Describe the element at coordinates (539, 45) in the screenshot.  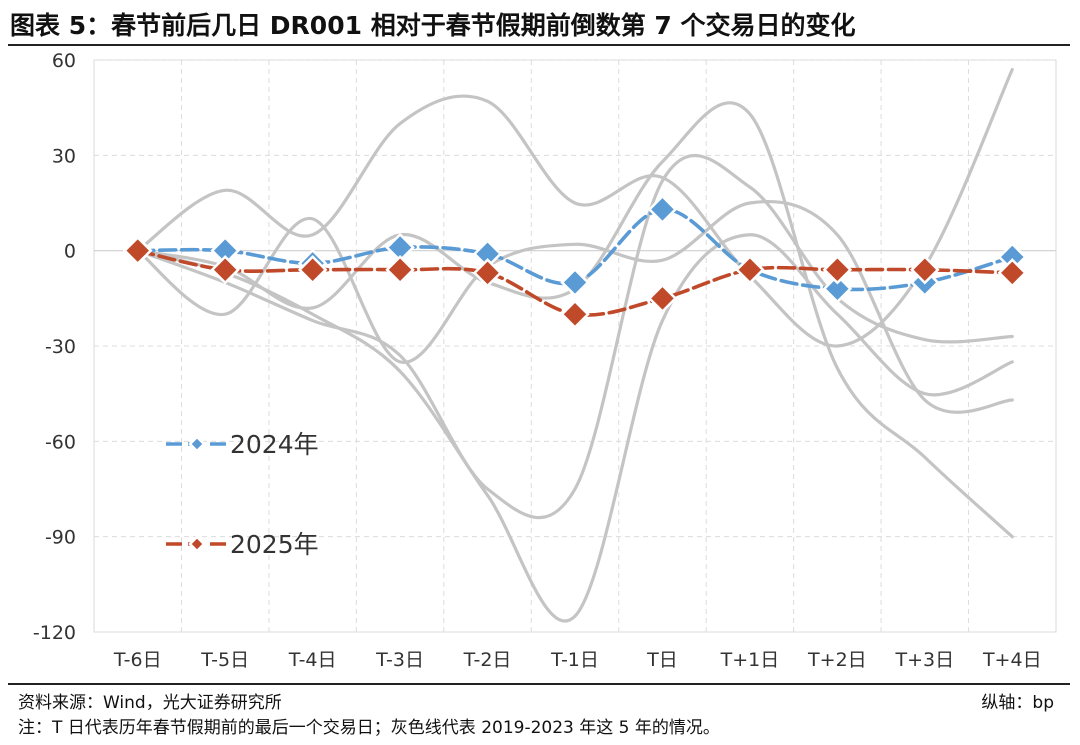
I see `title-rule` at that location.